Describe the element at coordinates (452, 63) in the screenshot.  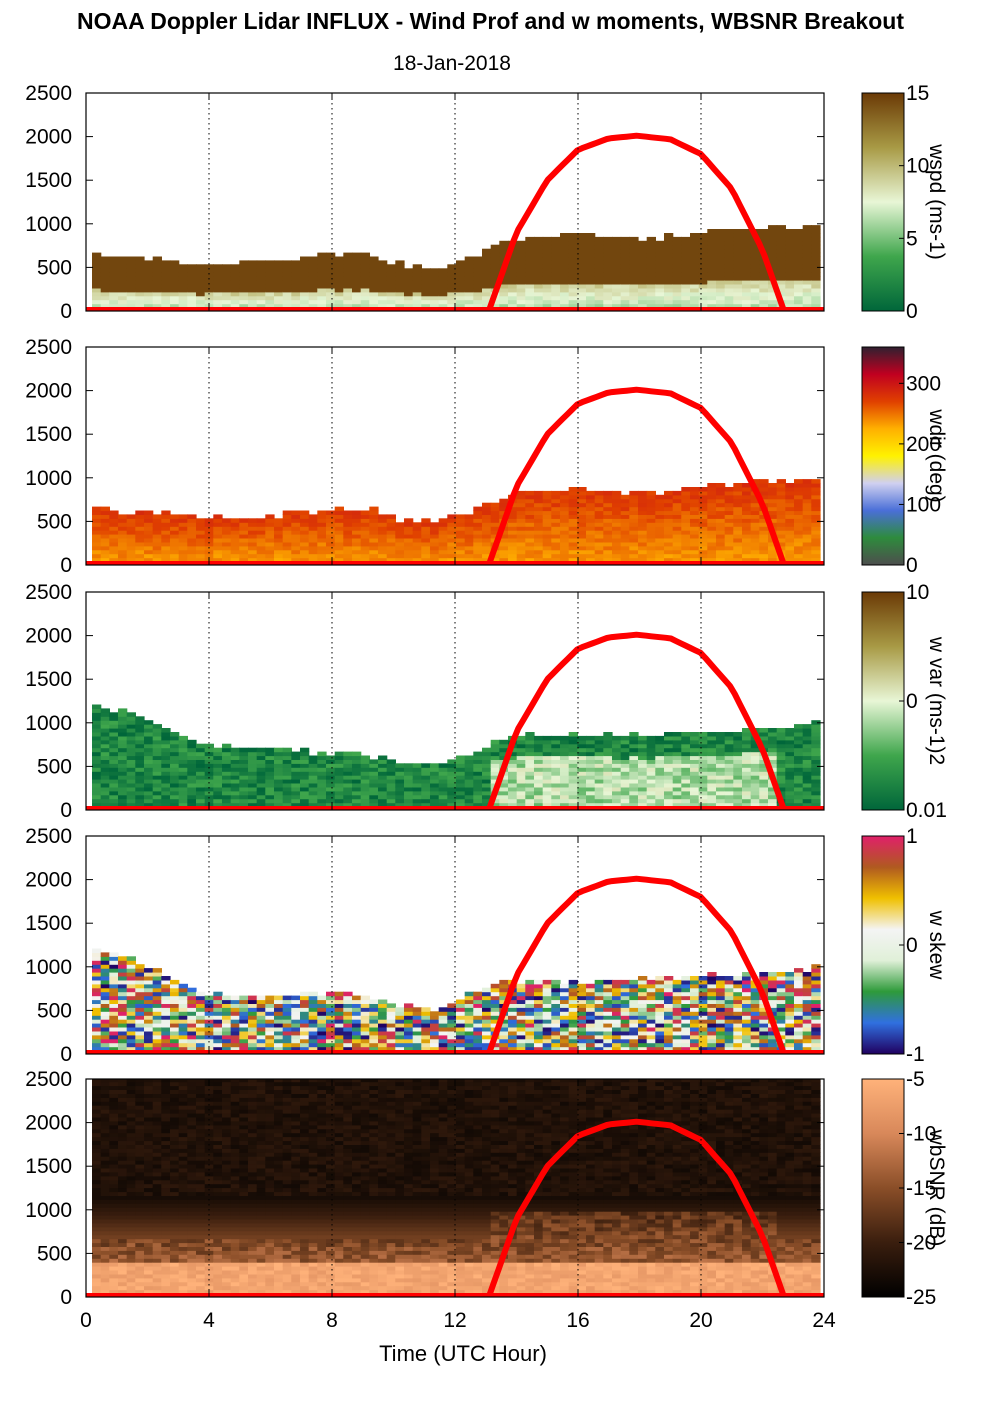
I see `chart-subtitle-text: 18-Jan-2018` at that location.